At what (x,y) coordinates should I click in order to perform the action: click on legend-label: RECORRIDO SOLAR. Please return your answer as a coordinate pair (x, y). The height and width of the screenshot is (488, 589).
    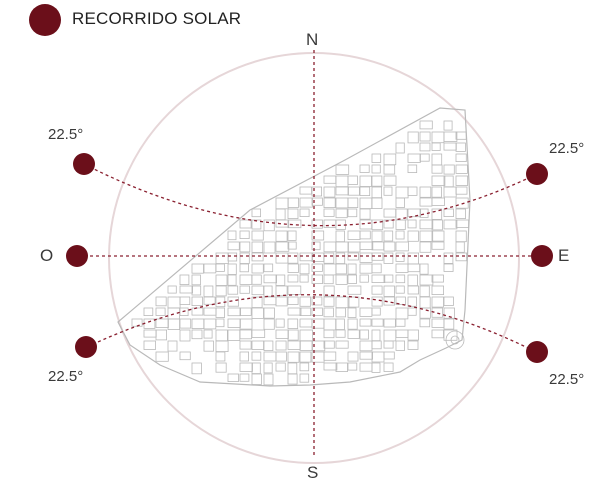
    Looking at the image, I should click on (157, 18).